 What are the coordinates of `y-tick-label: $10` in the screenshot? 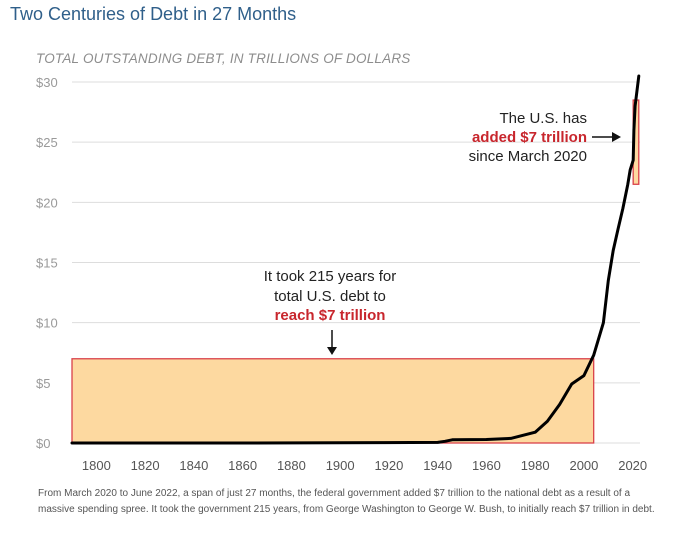 It's located at (47, 323).